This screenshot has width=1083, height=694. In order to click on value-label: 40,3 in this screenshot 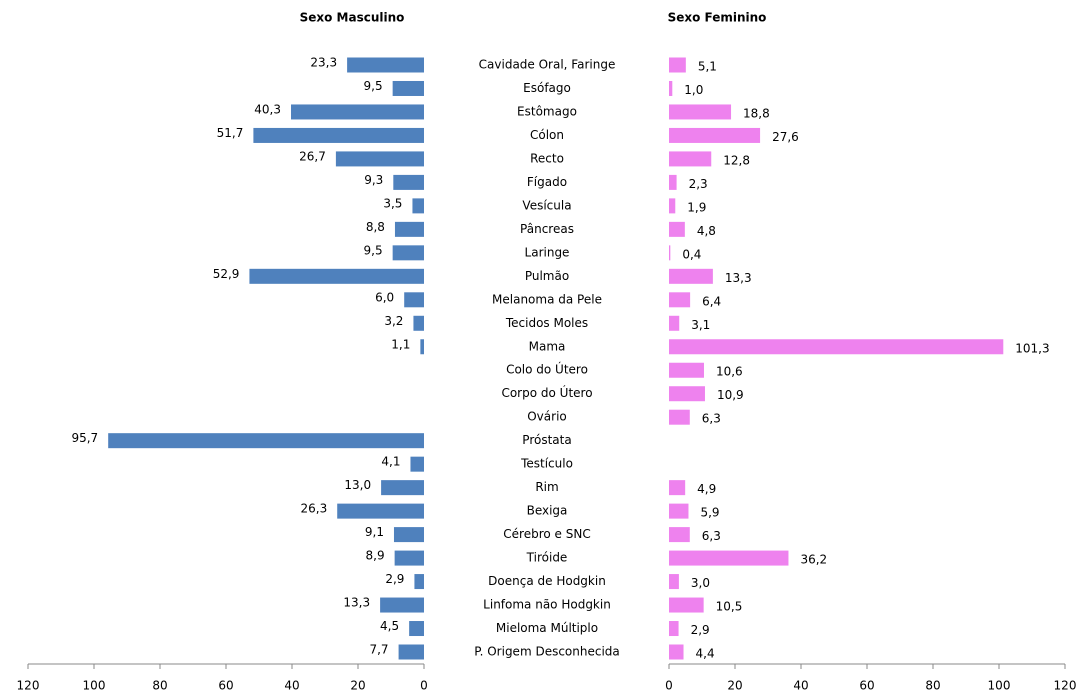, I will do `click(267, 109)`.